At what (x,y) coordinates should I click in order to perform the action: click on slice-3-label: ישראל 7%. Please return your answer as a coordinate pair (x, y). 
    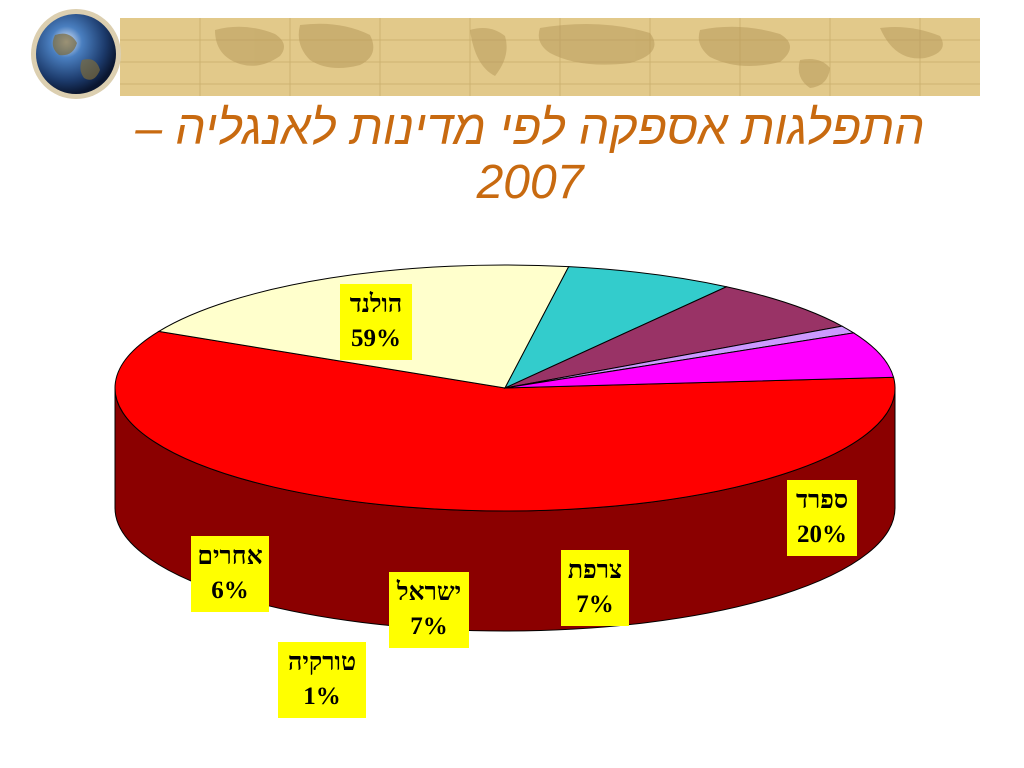
    Looking at the image, I should click on (429, 610).